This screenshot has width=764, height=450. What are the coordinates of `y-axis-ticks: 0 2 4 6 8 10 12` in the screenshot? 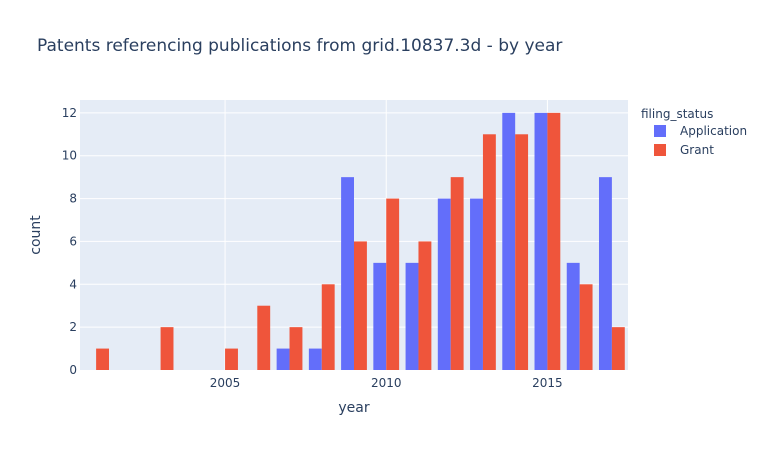 It's located at (69, 241).